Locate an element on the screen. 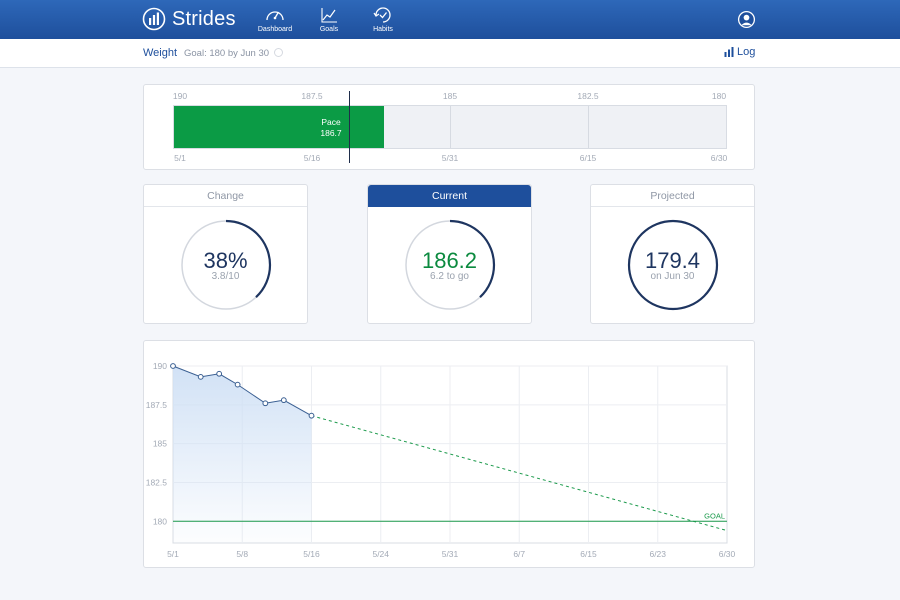  pace-scale-bottom: 5/1 is located at coordinates (180, 158).